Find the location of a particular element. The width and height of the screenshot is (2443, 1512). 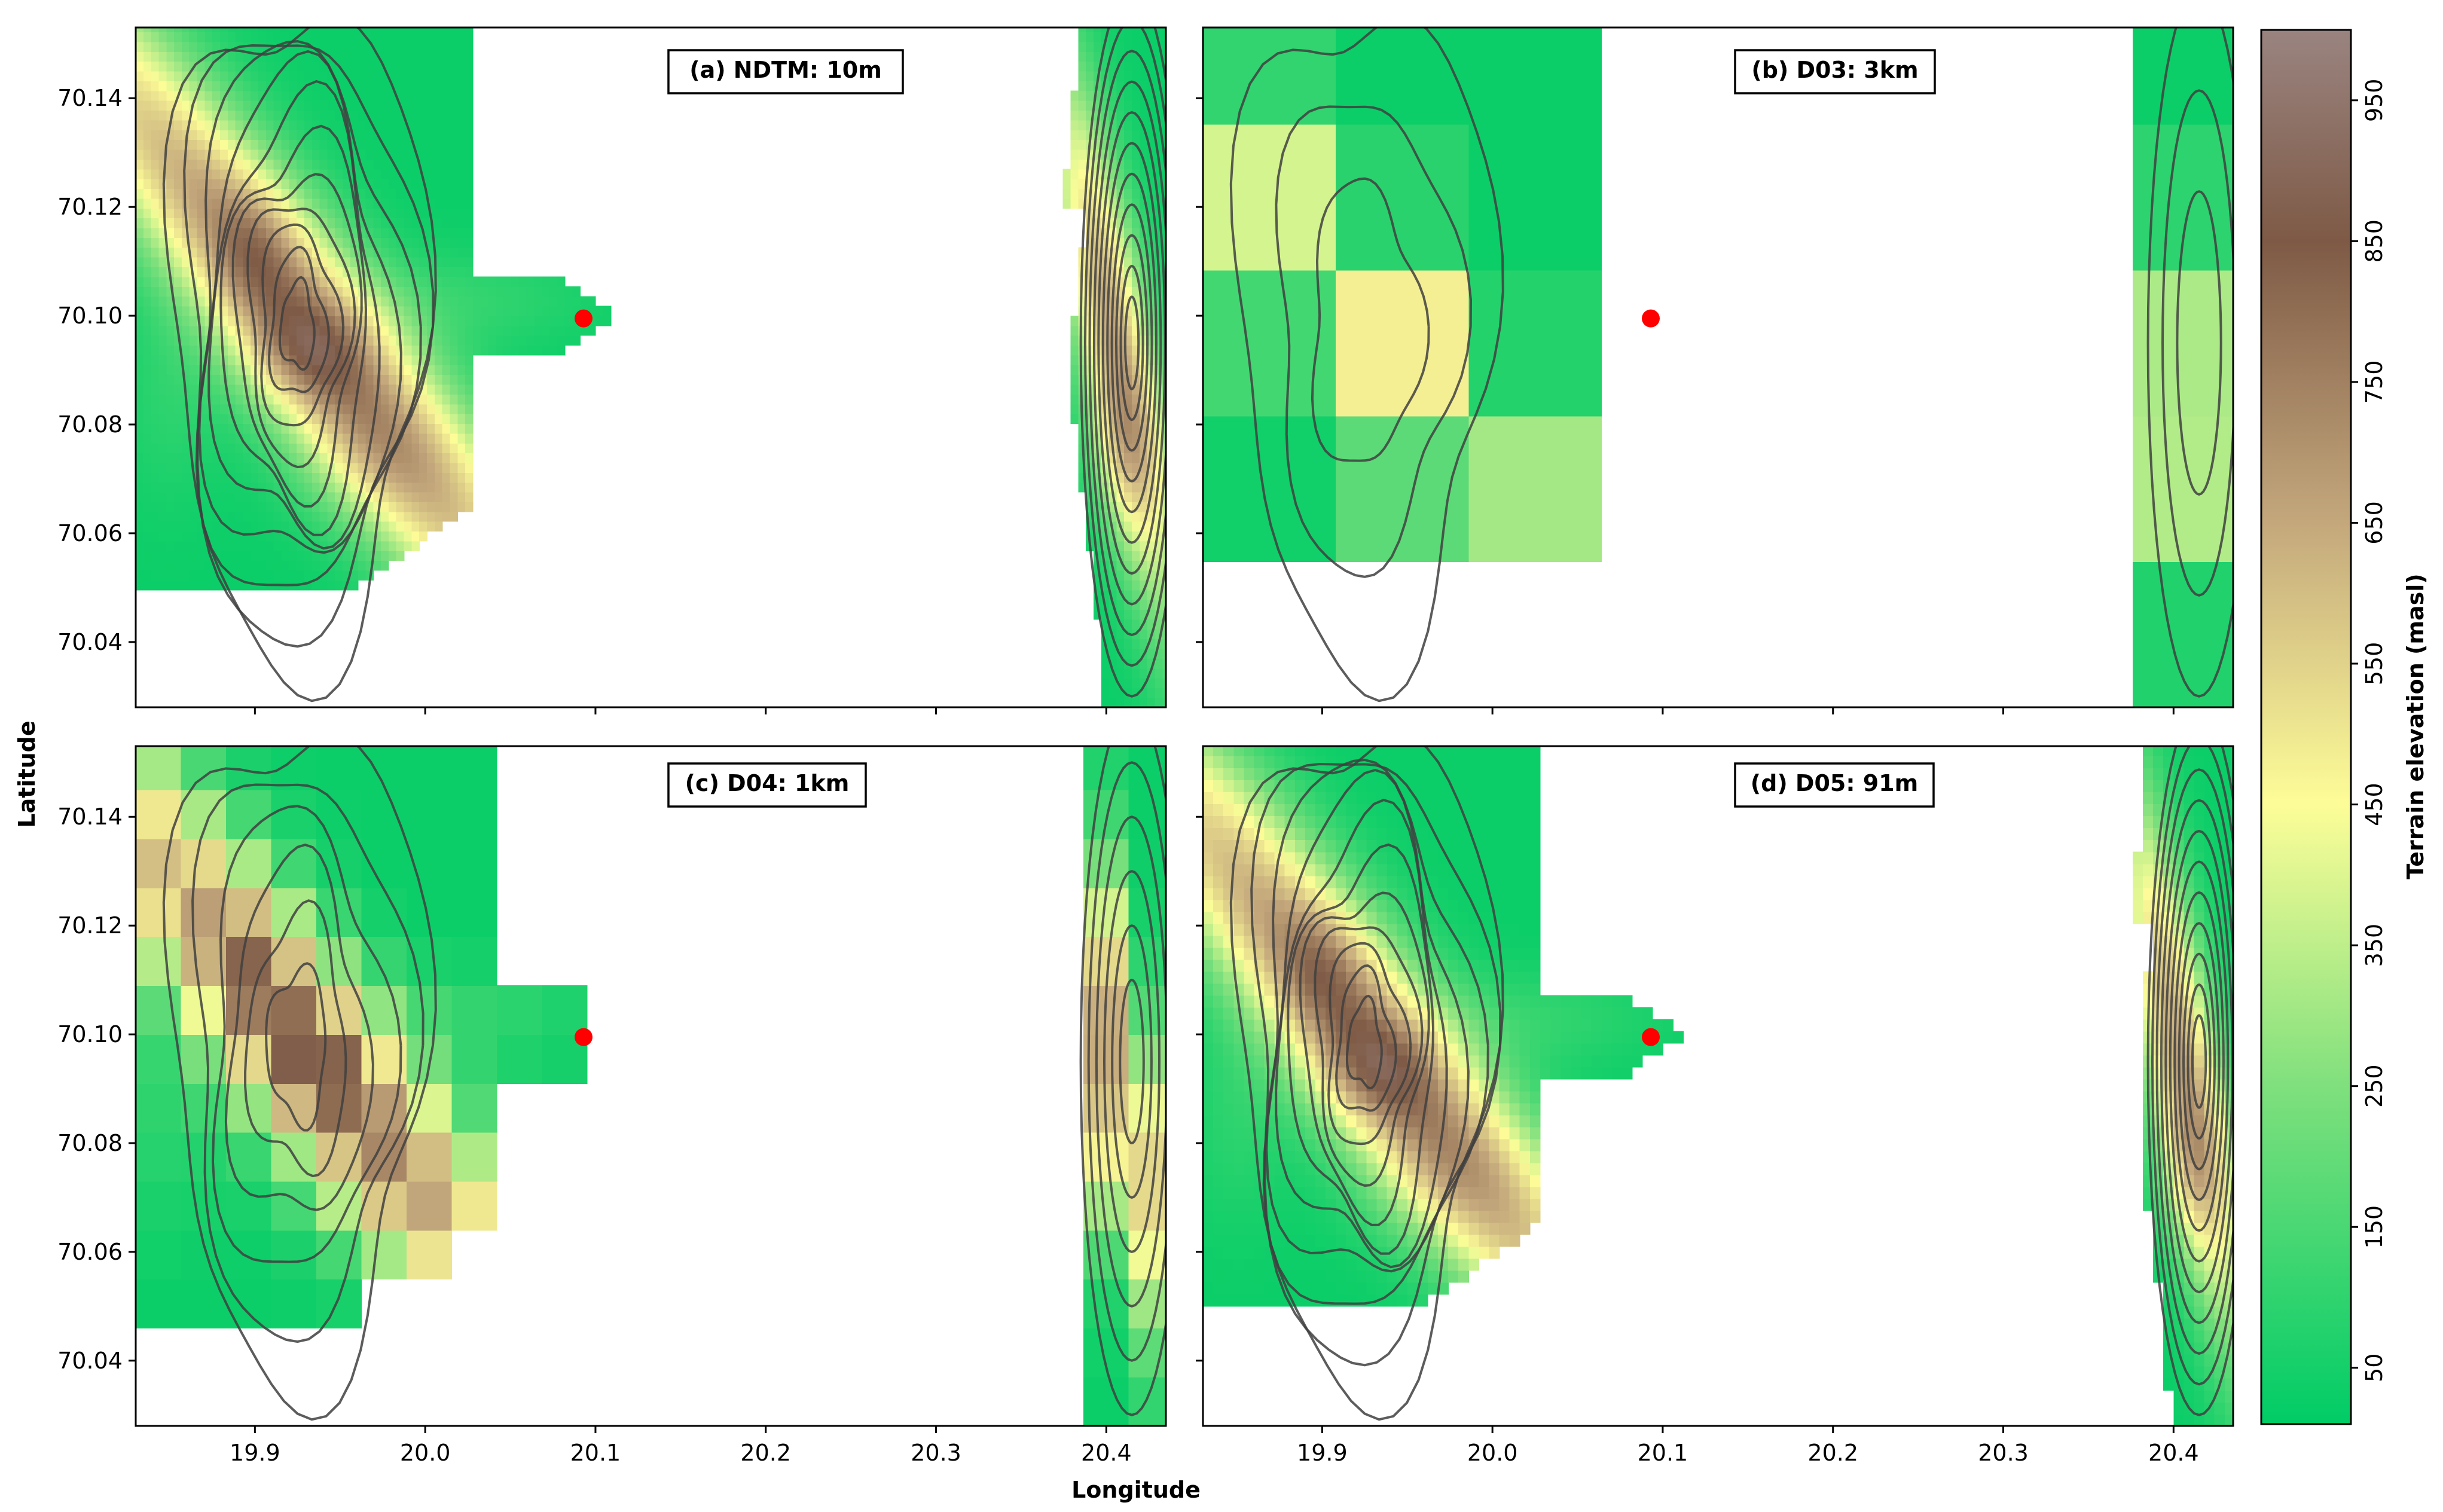

colorbar-tick-label: 550 is located at coordinates (2374, 664).